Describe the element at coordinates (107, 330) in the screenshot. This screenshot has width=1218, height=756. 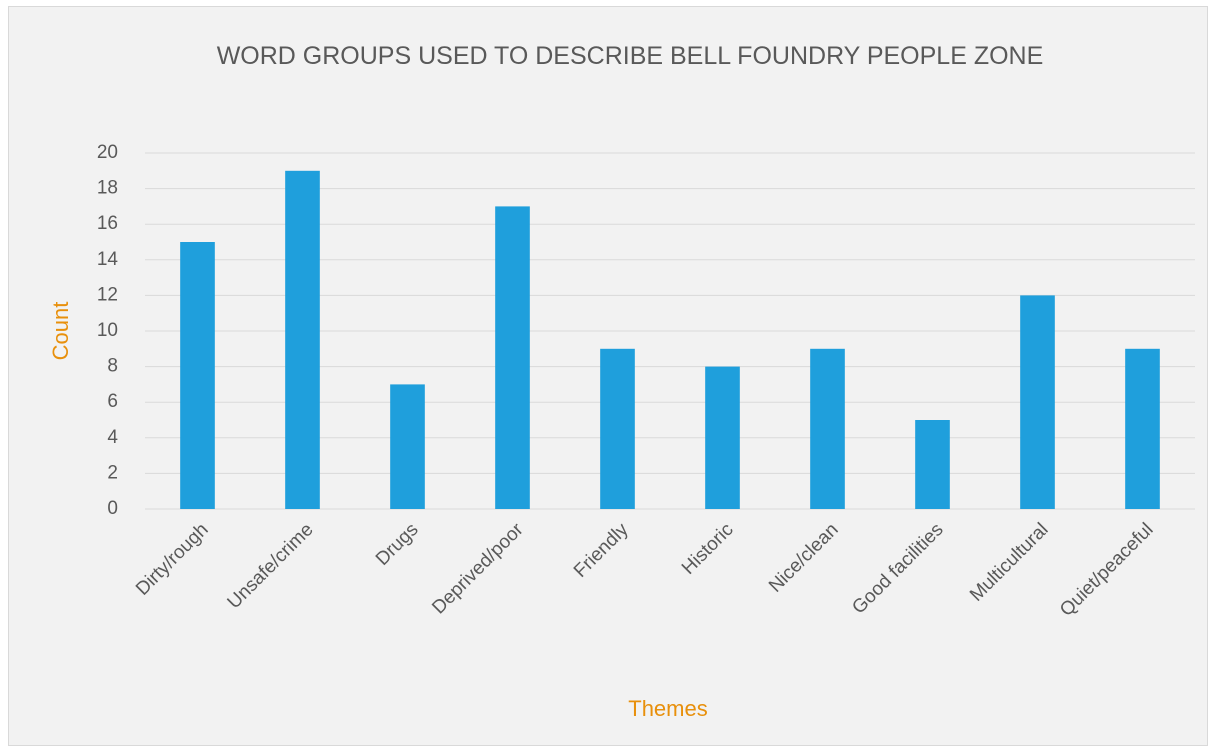
I see `y-tick-label: 10` at that location.